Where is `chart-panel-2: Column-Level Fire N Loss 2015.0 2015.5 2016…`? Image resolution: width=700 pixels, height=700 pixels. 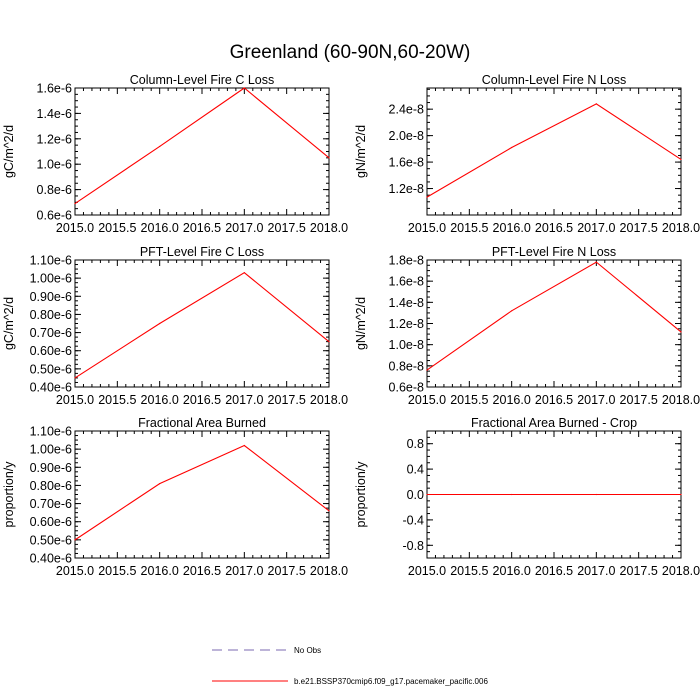
chart-panel-2: Column-Level Fire N Loss 2015.0 2015.5 2016… is located at coordinates (527, 154).